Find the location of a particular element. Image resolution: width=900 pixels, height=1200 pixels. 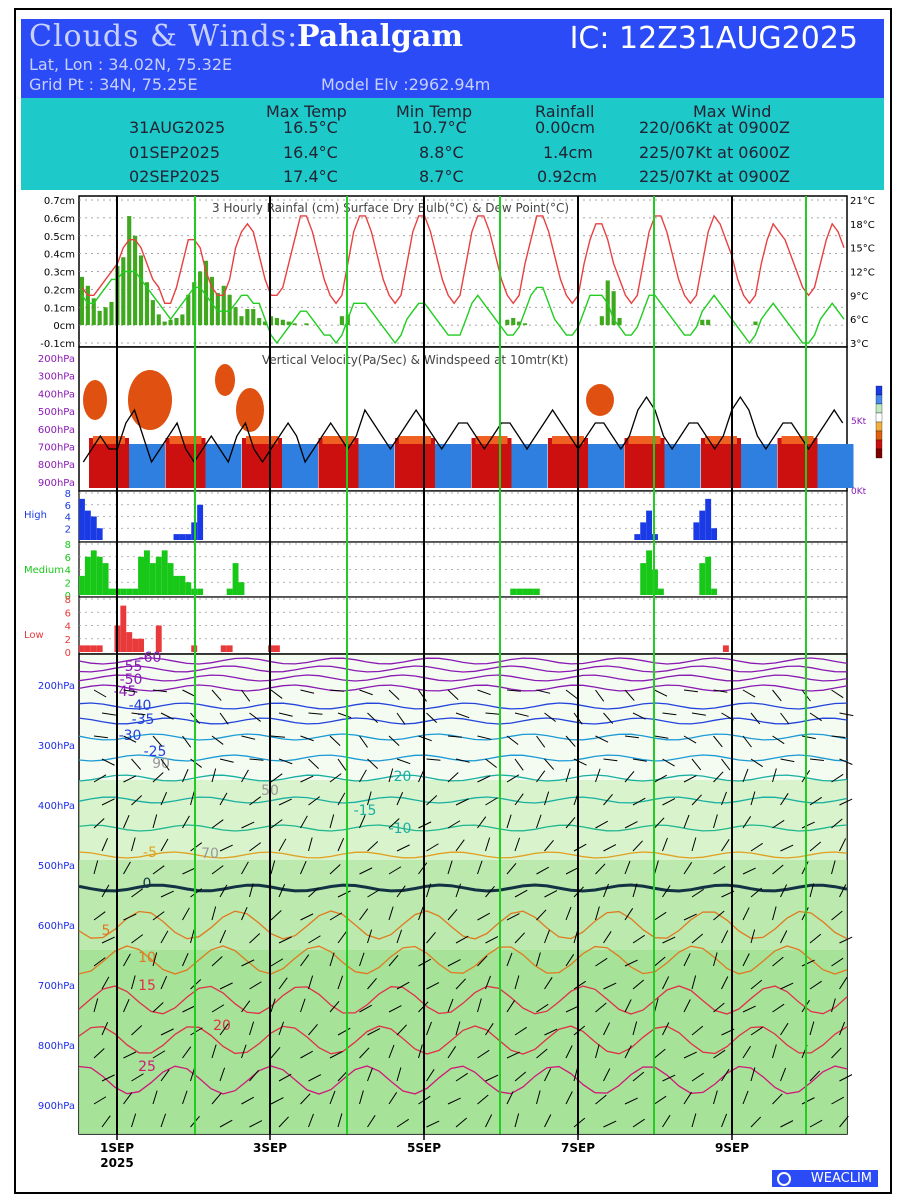

date-tick-label: 1SEP is located at coordinates (117, 1148).